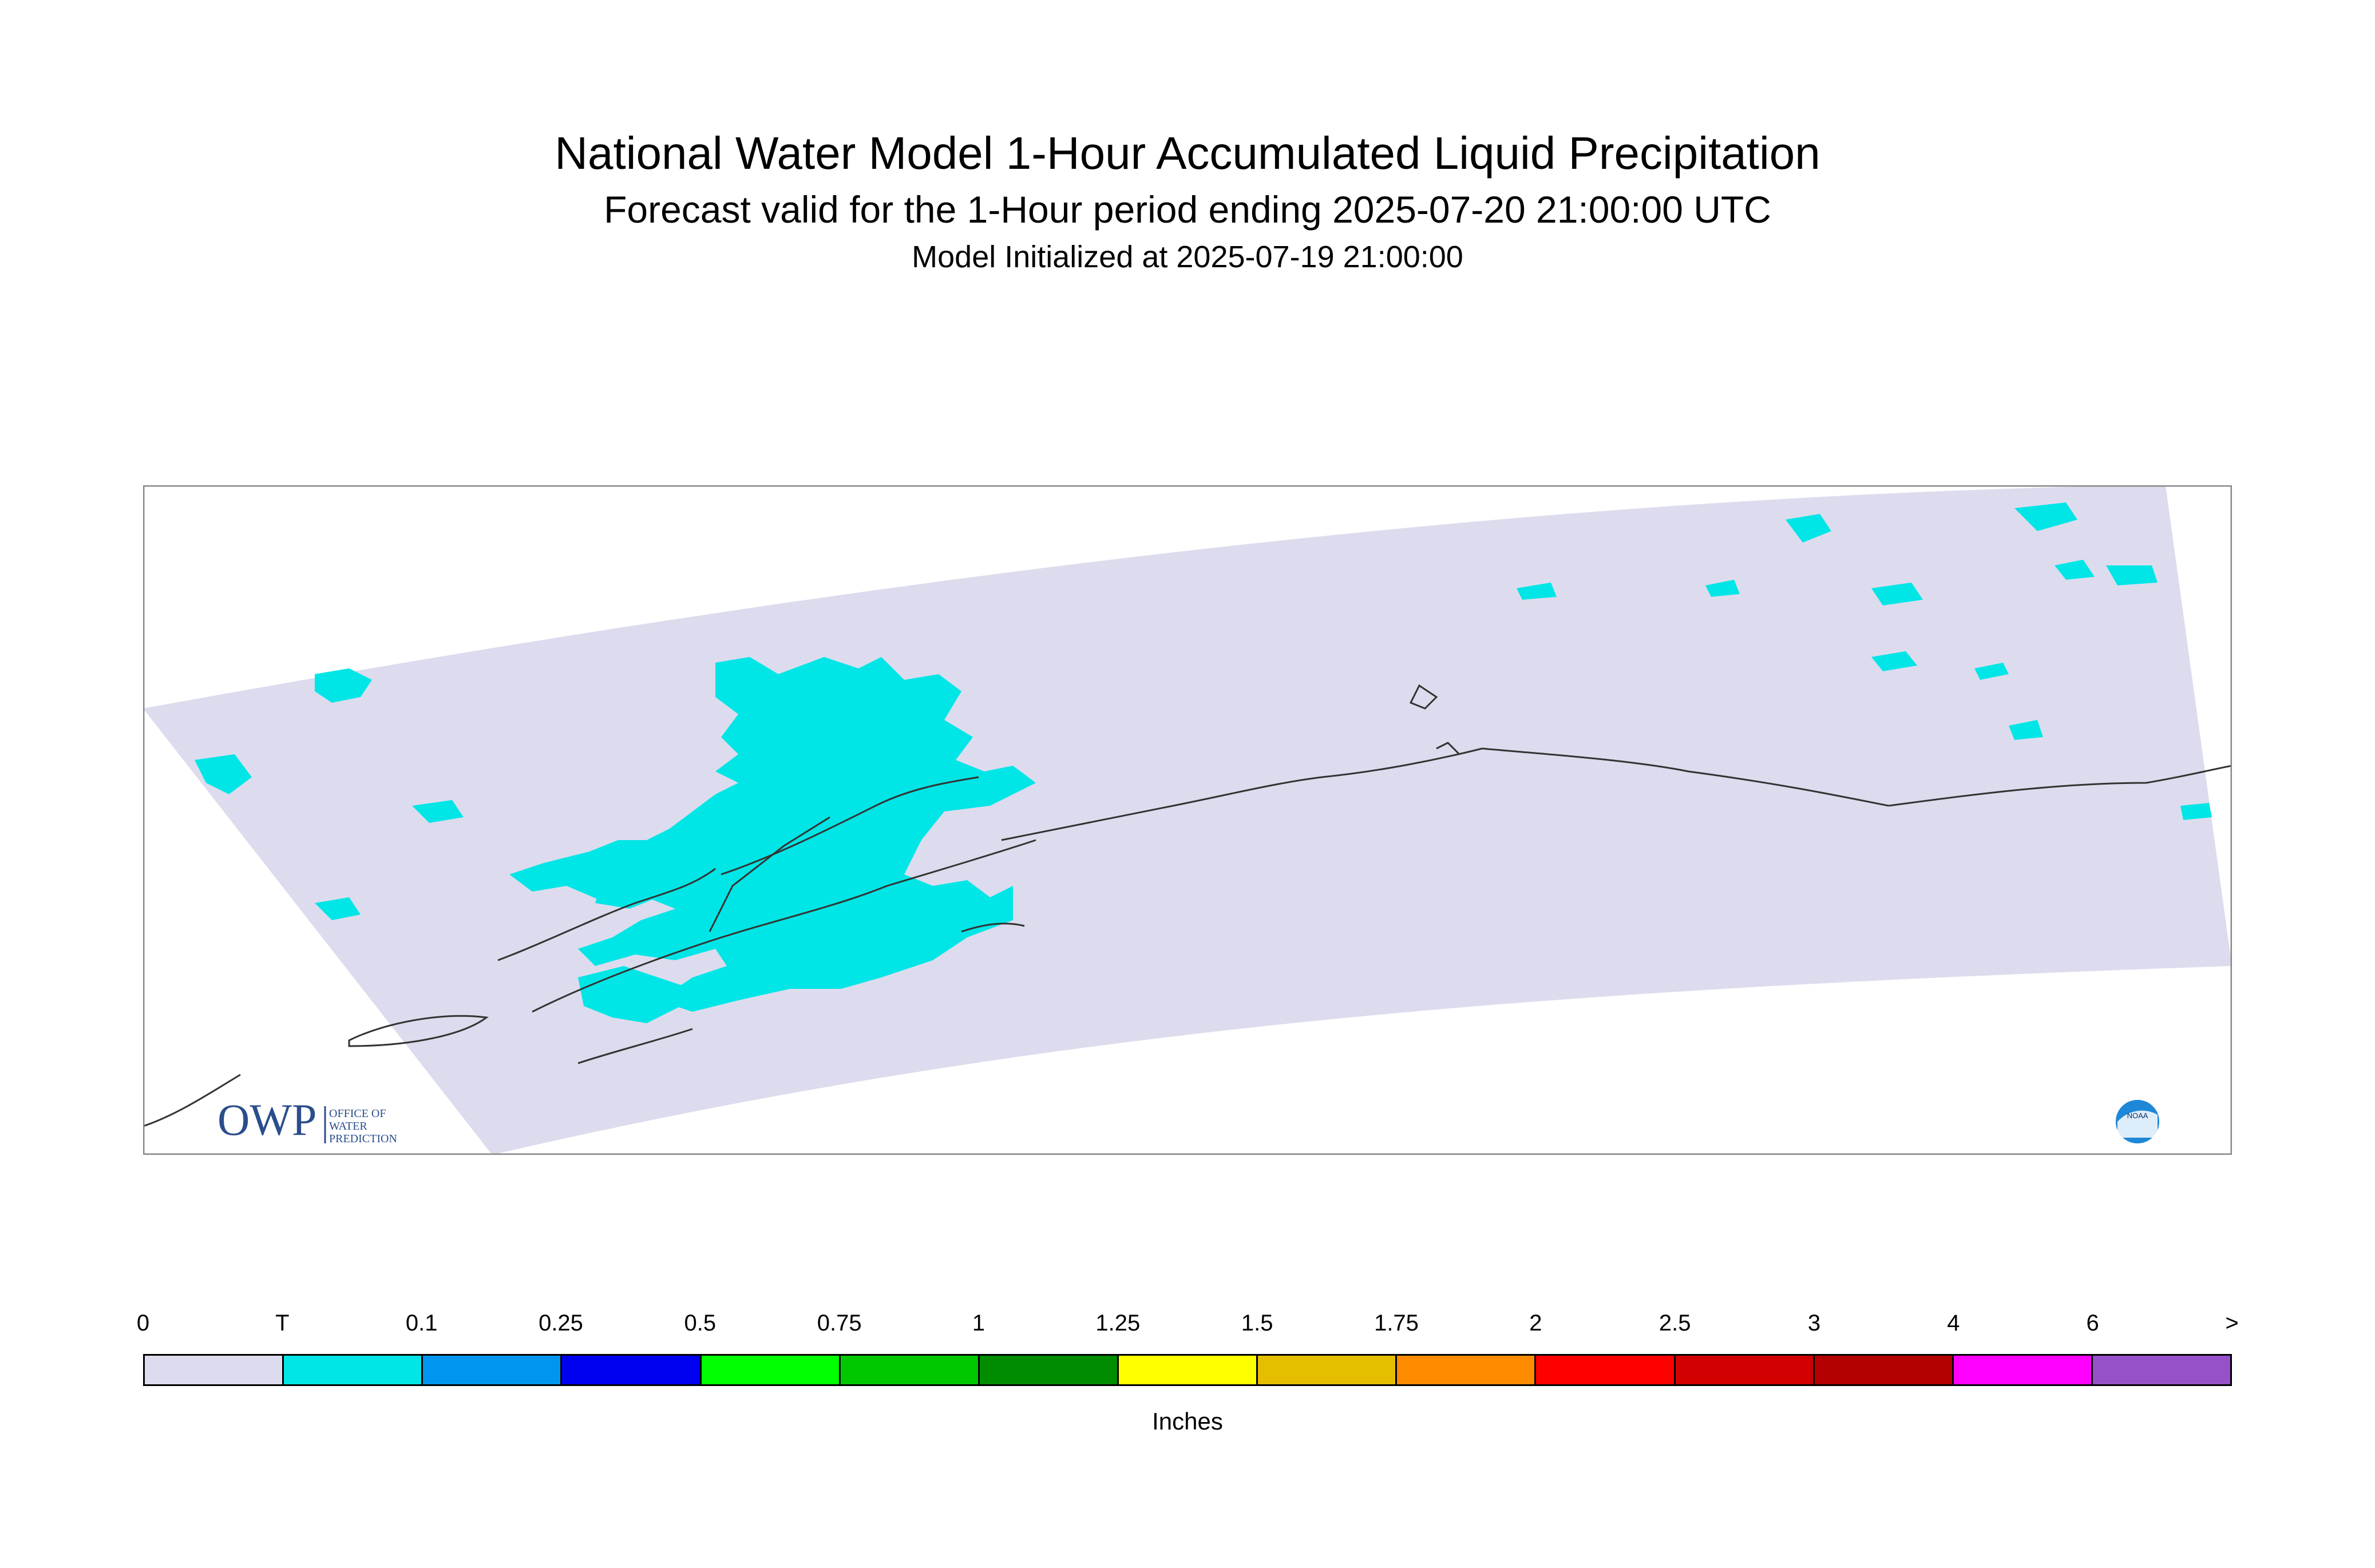 The image size is (2375, 1568). I want to click on coastline-island-n2, so click(1448, 748).